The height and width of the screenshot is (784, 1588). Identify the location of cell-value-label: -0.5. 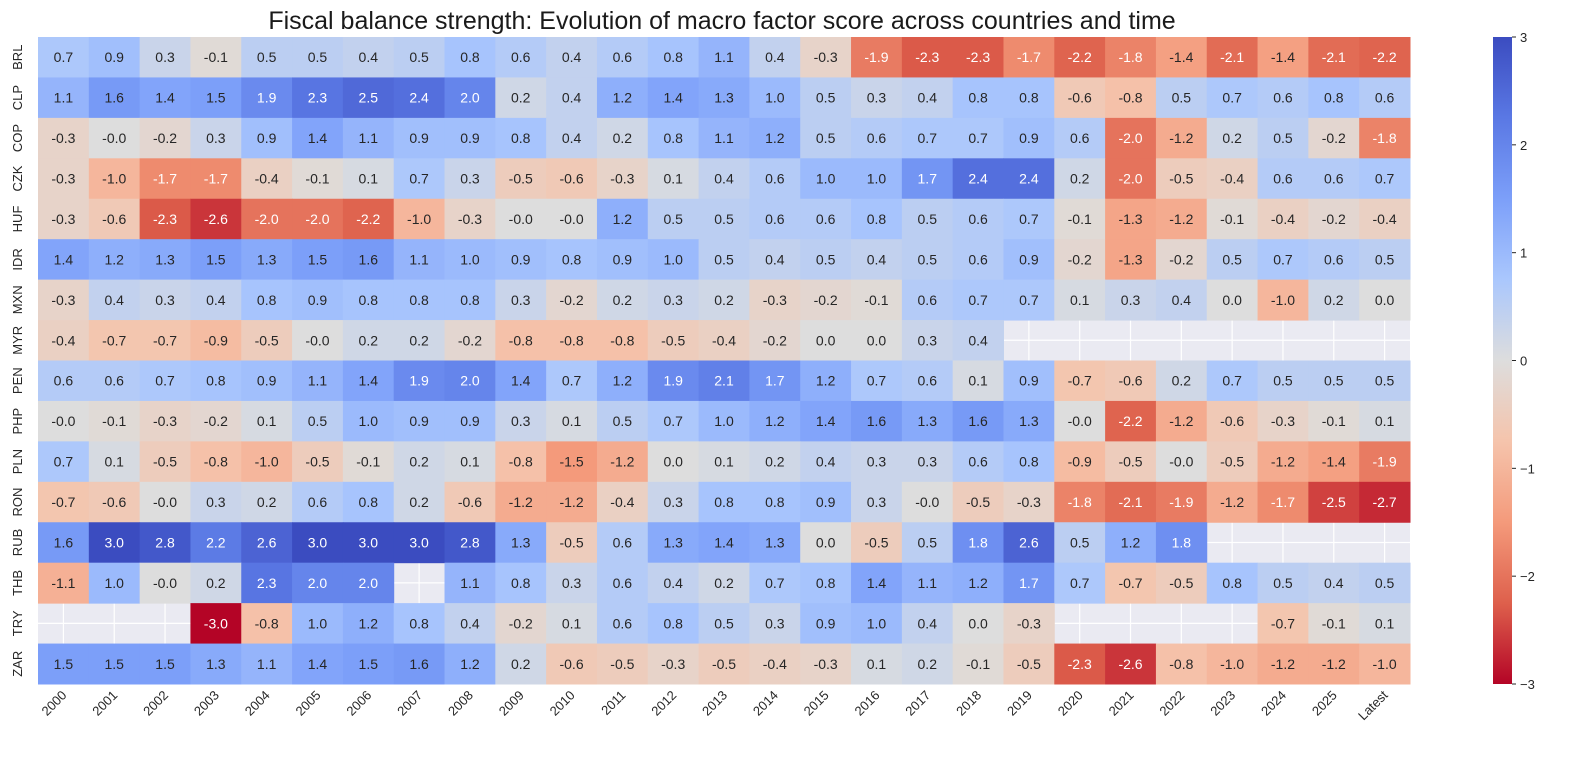
(165, 462).